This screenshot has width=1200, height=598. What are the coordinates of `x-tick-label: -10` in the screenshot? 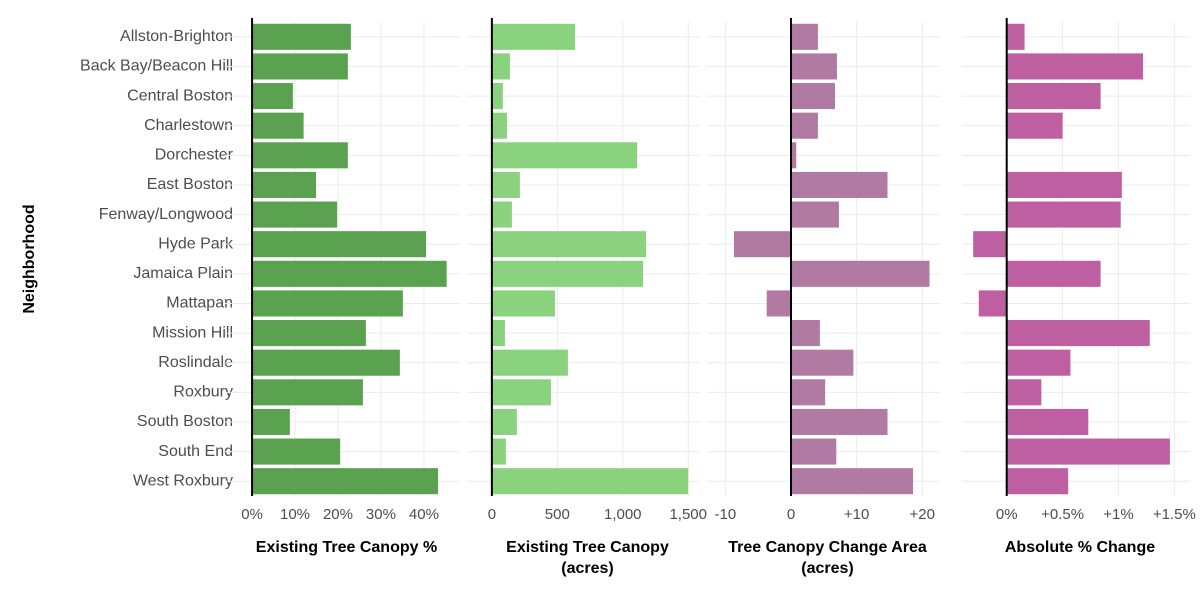 It's located at (726, 514).